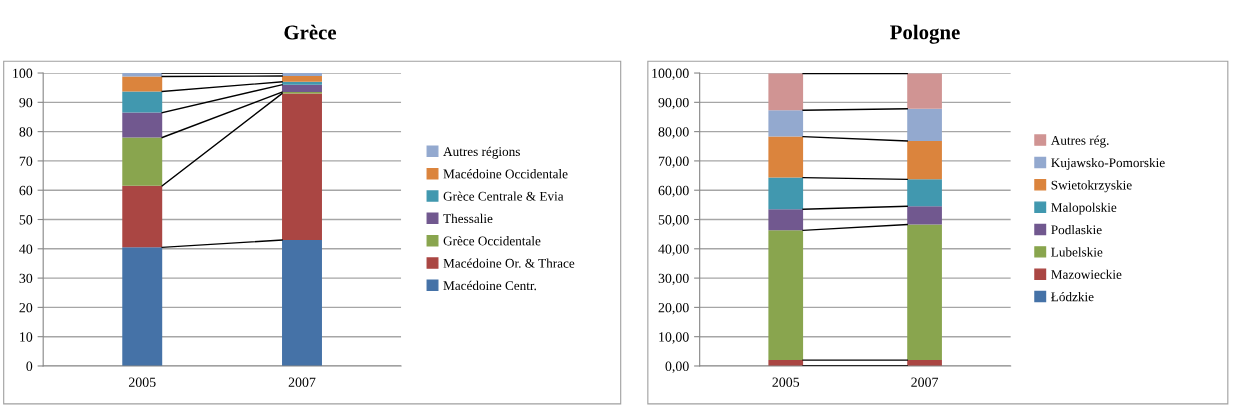  What do you see at coordinates (673, 103) in the screenshot?
I see `y-tick-label: 90,00` at bounding box center [673, 103].